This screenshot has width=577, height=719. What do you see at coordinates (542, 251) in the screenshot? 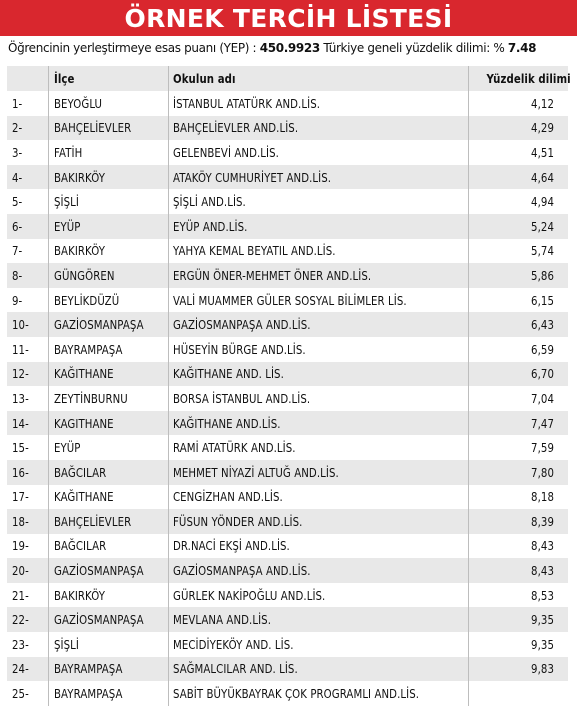
I see `row-percentile: 5,74` at bounding box center [542, 251].